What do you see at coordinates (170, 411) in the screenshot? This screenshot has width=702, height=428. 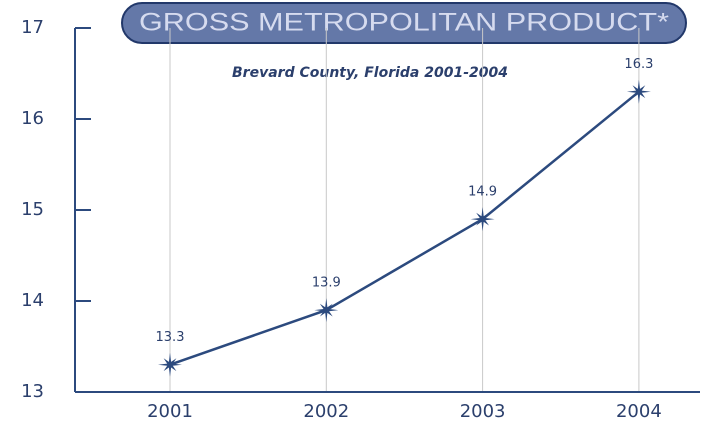 I see `x-tick-label: 2001` at bounding box center [170, 411].